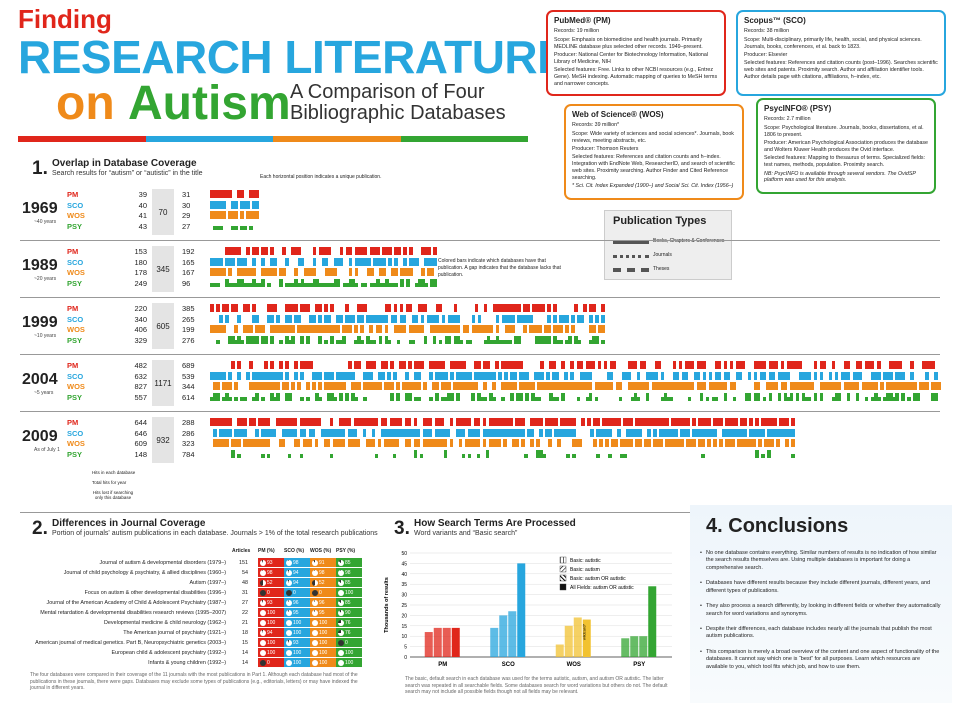 Image resolution: width=960 pixels, height=708 pixels. Describe the element at coordinates (404, 585) in the screenshot. I see `y-tick-label: 35` at that location.